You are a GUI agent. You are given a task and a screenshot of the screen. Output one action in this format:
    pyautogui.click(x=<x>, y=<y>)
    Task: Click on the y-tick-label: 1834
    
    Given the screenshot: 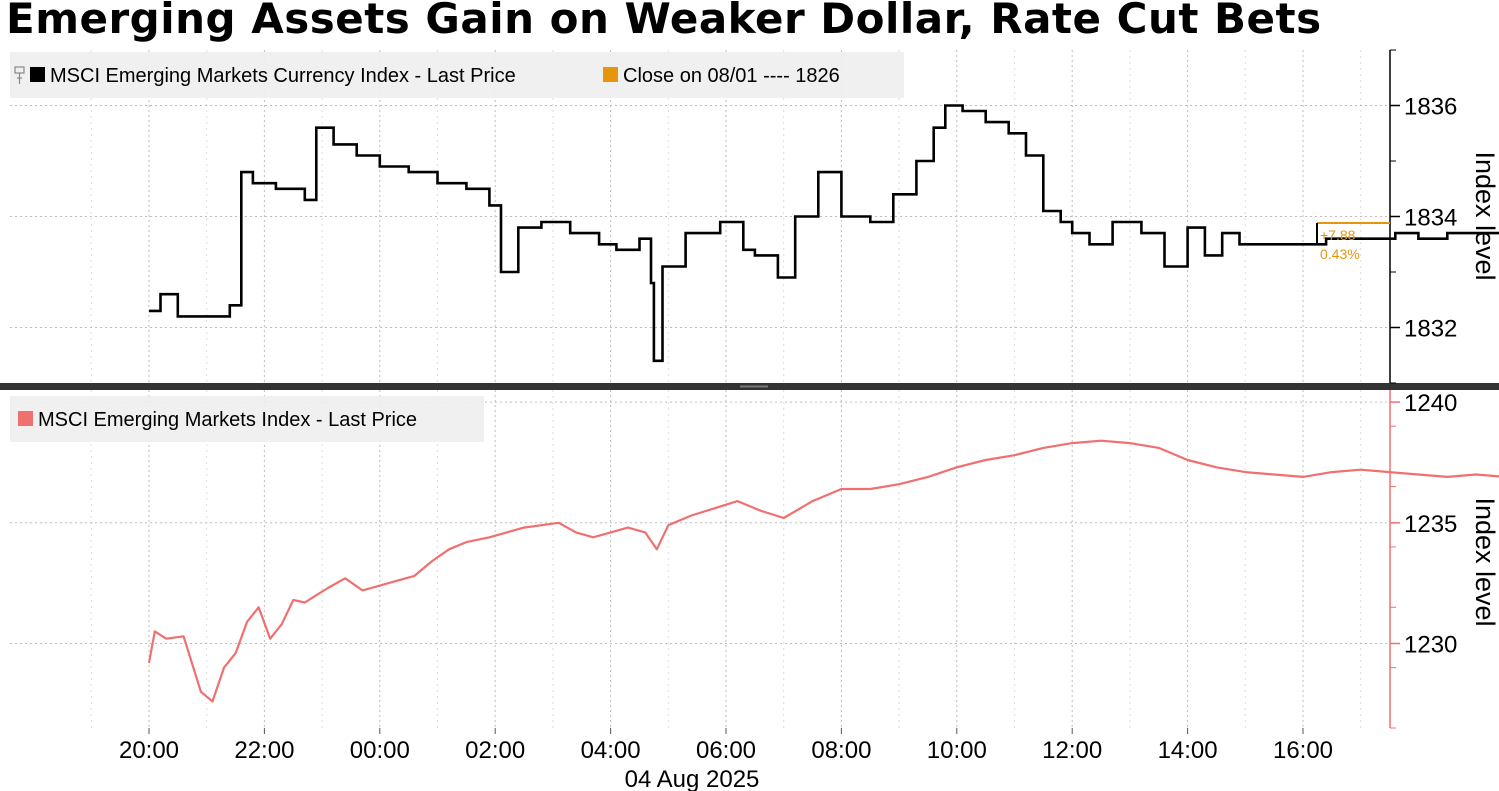 What is the action you would take?
    pyautogui.click(x=1430, y=218)
    